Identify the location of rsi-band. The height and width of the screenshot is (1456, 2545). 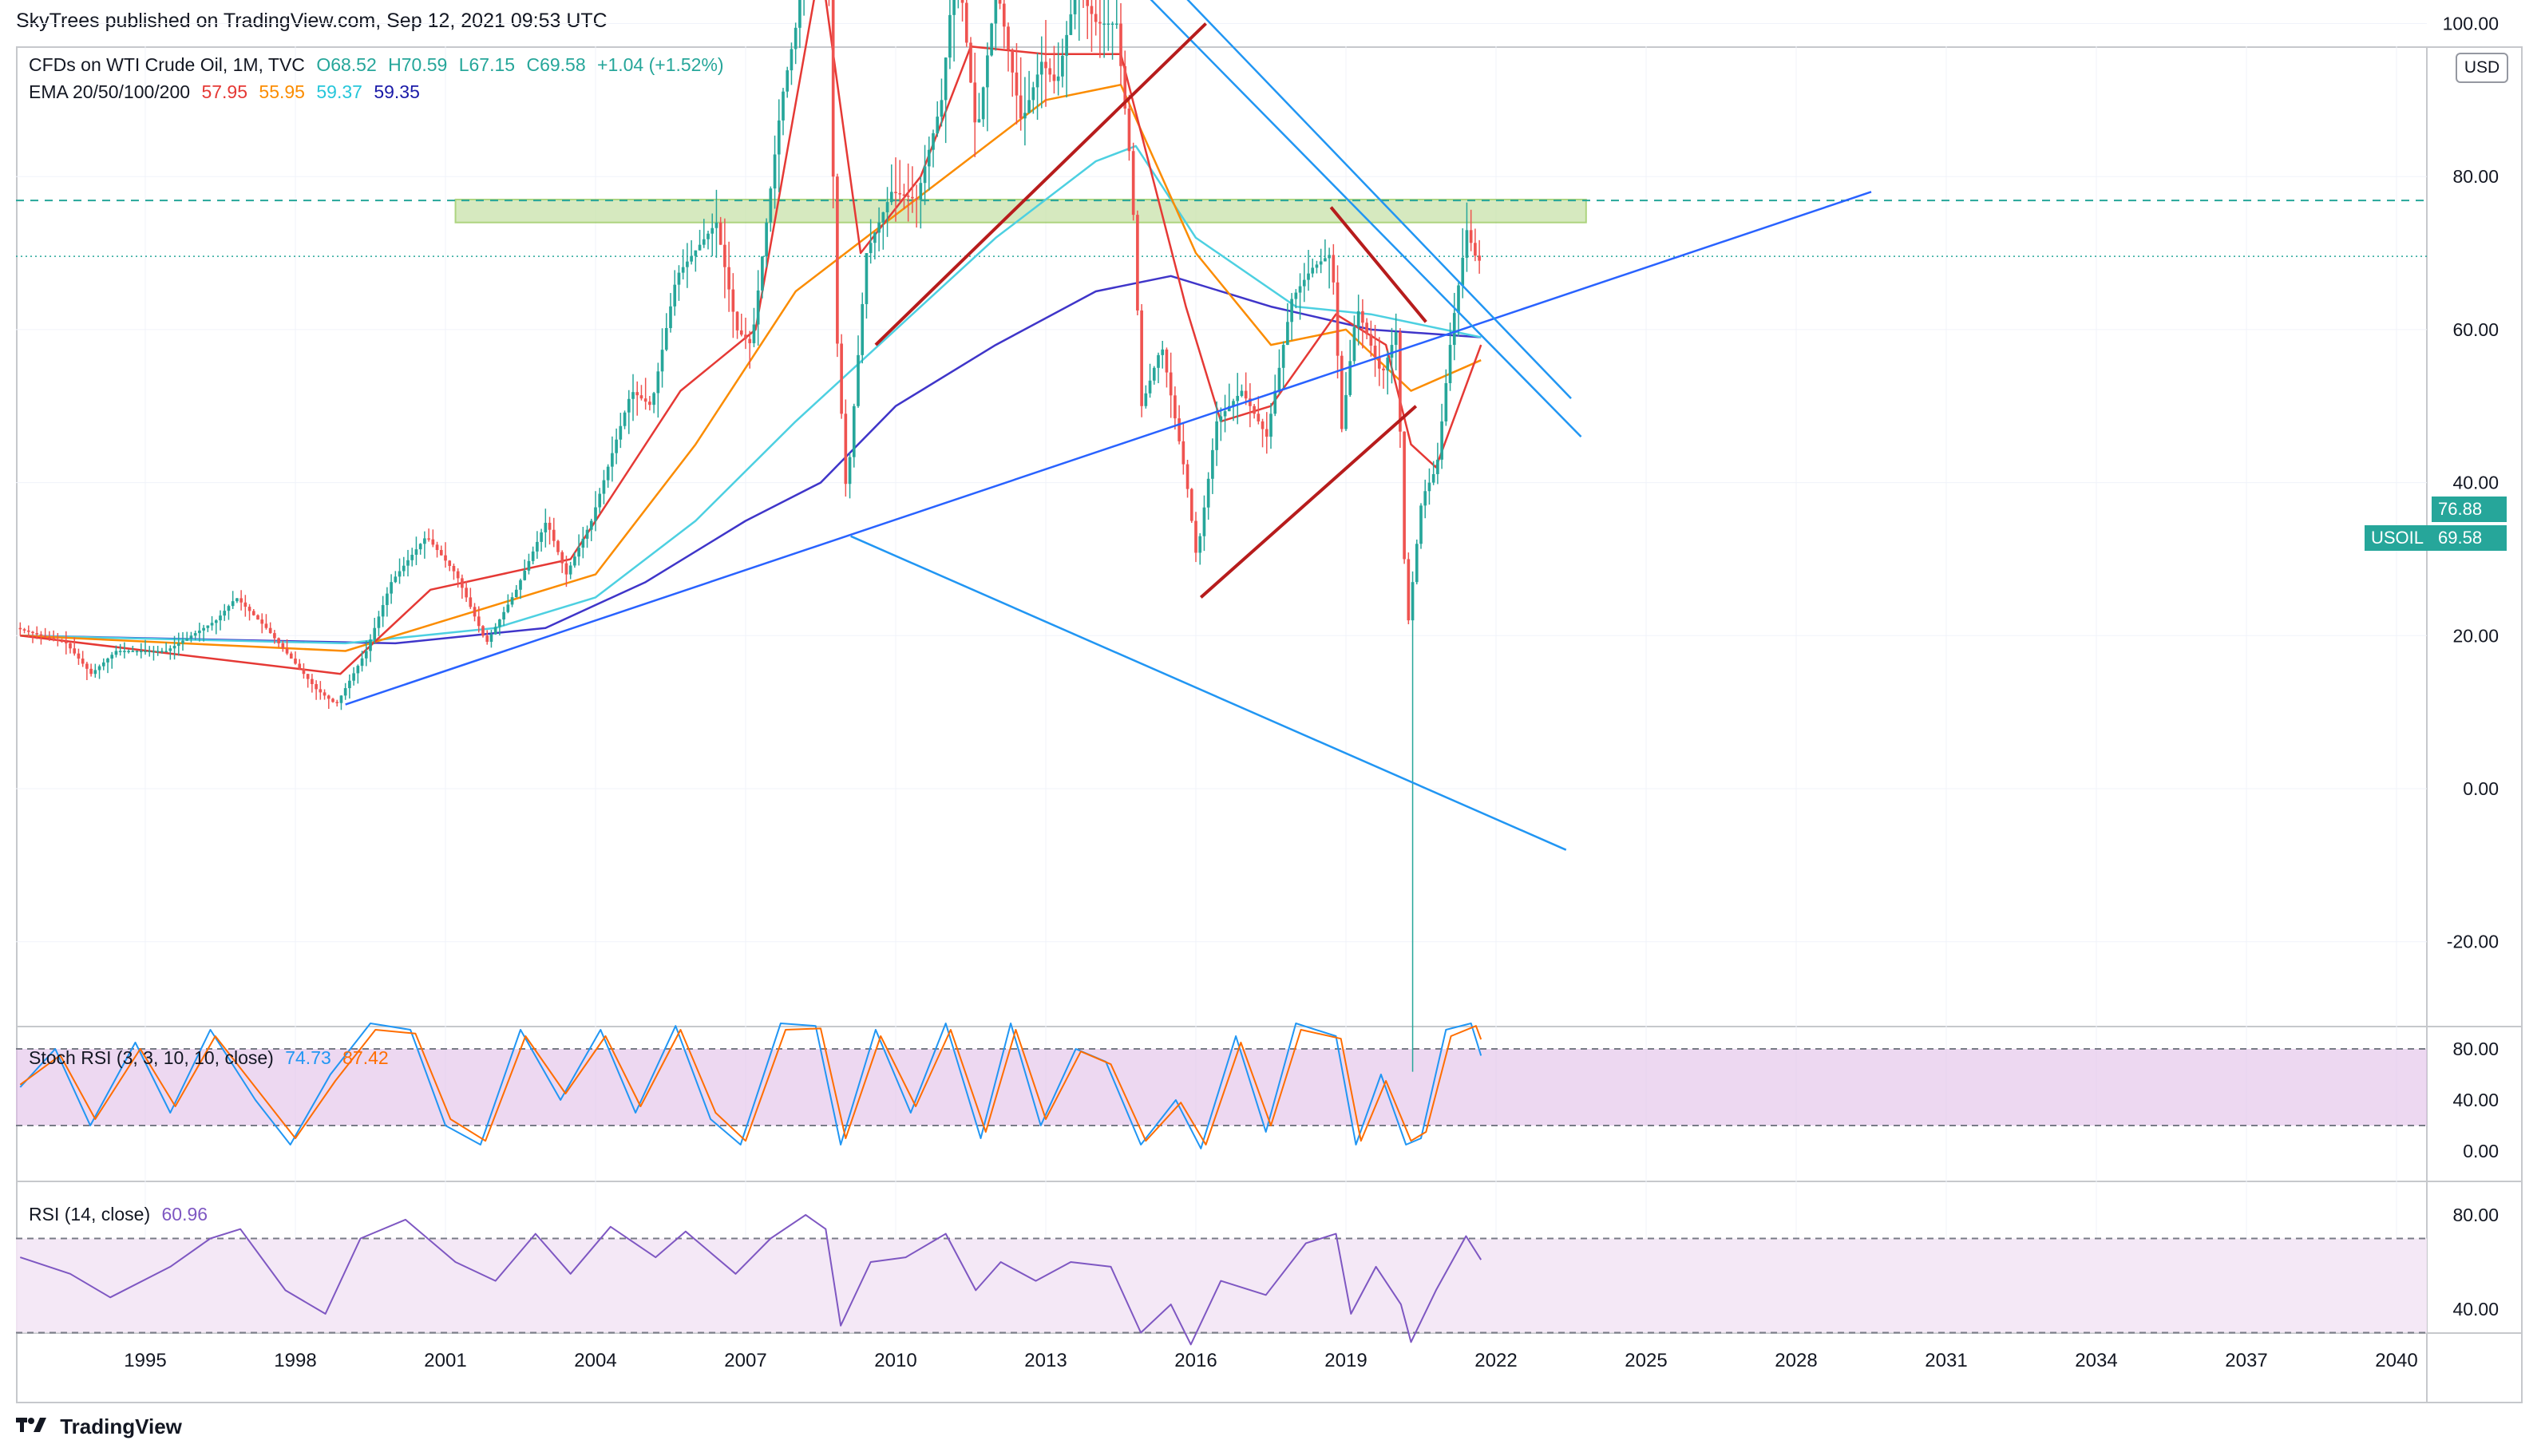
(1221, 1285).